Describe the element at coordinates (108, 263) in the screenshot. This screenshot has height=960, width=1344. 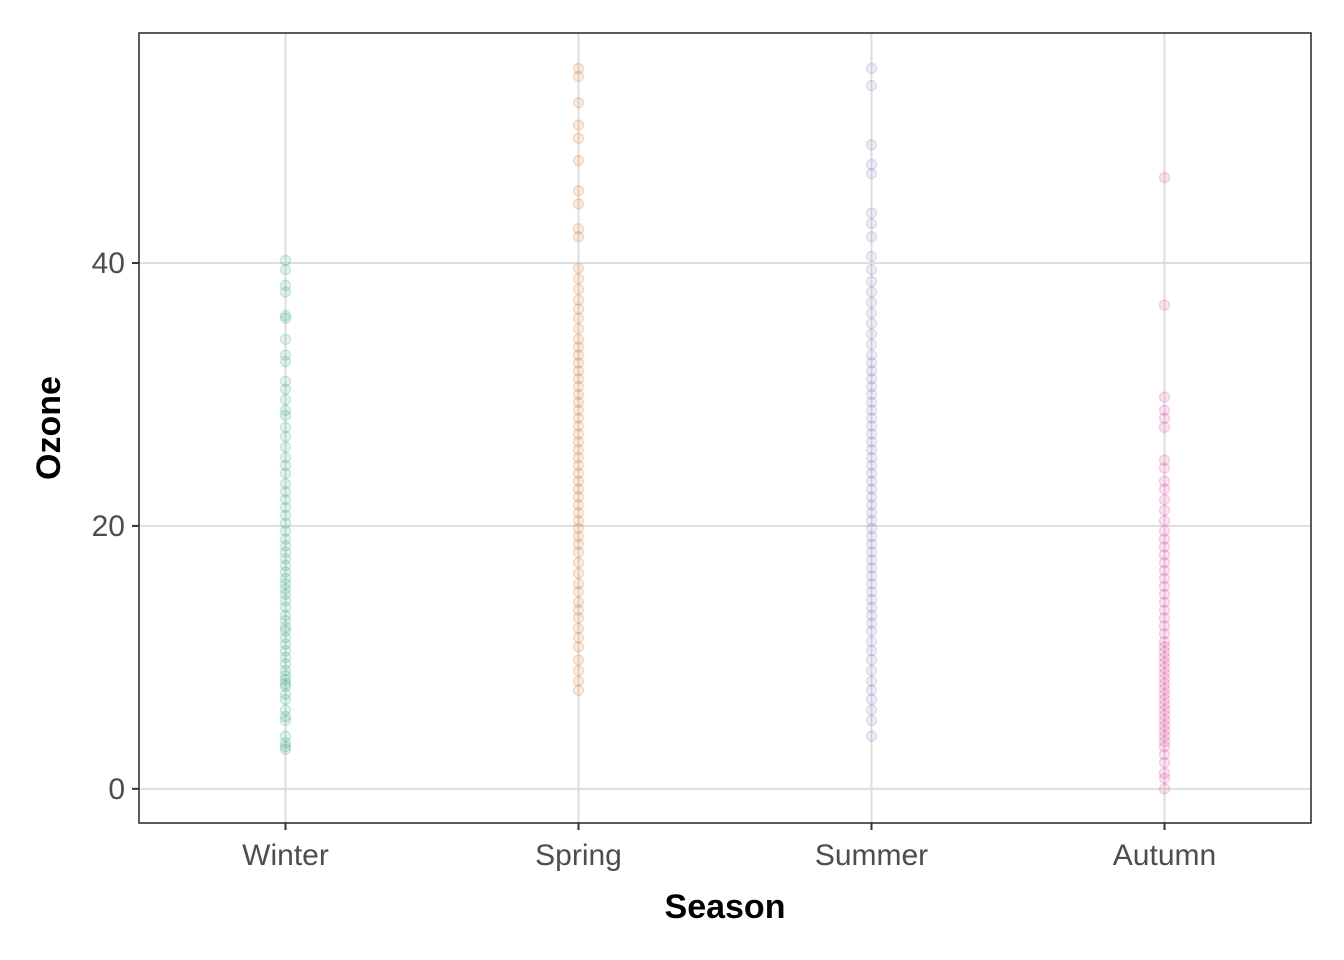
I see `y-tick-label: 40` at that location.